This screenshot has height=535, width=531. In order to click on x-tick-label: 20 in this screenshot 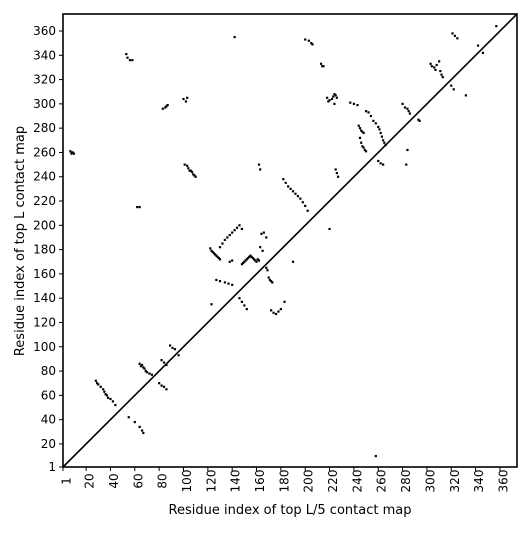, I will do `click(90, 480)`.